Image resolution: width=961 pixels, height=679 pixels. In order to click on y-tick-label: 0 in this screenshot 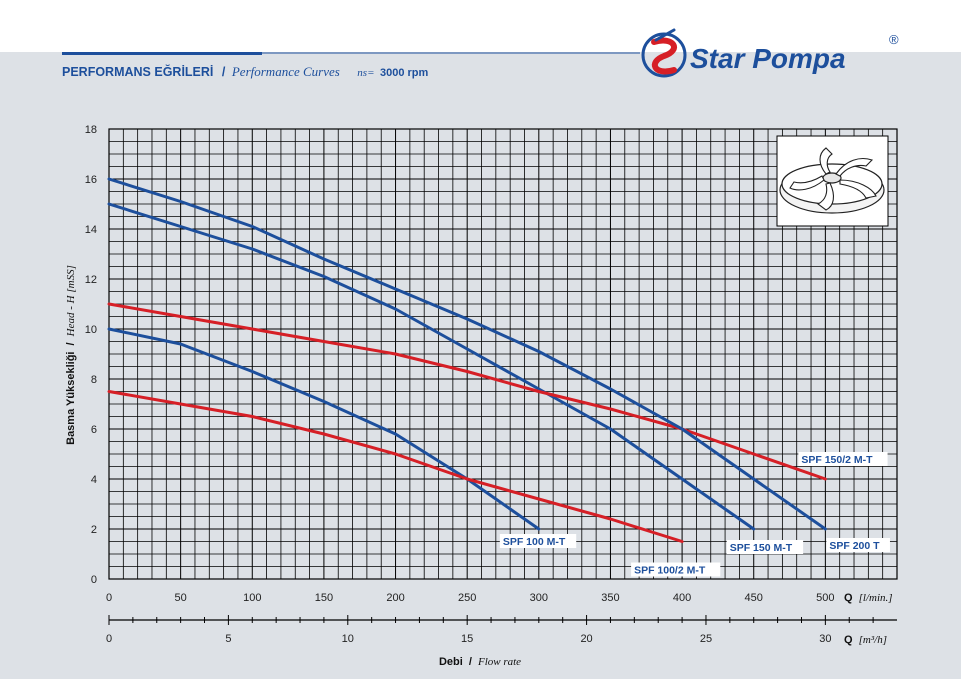, I will do `click(94, 580)`.